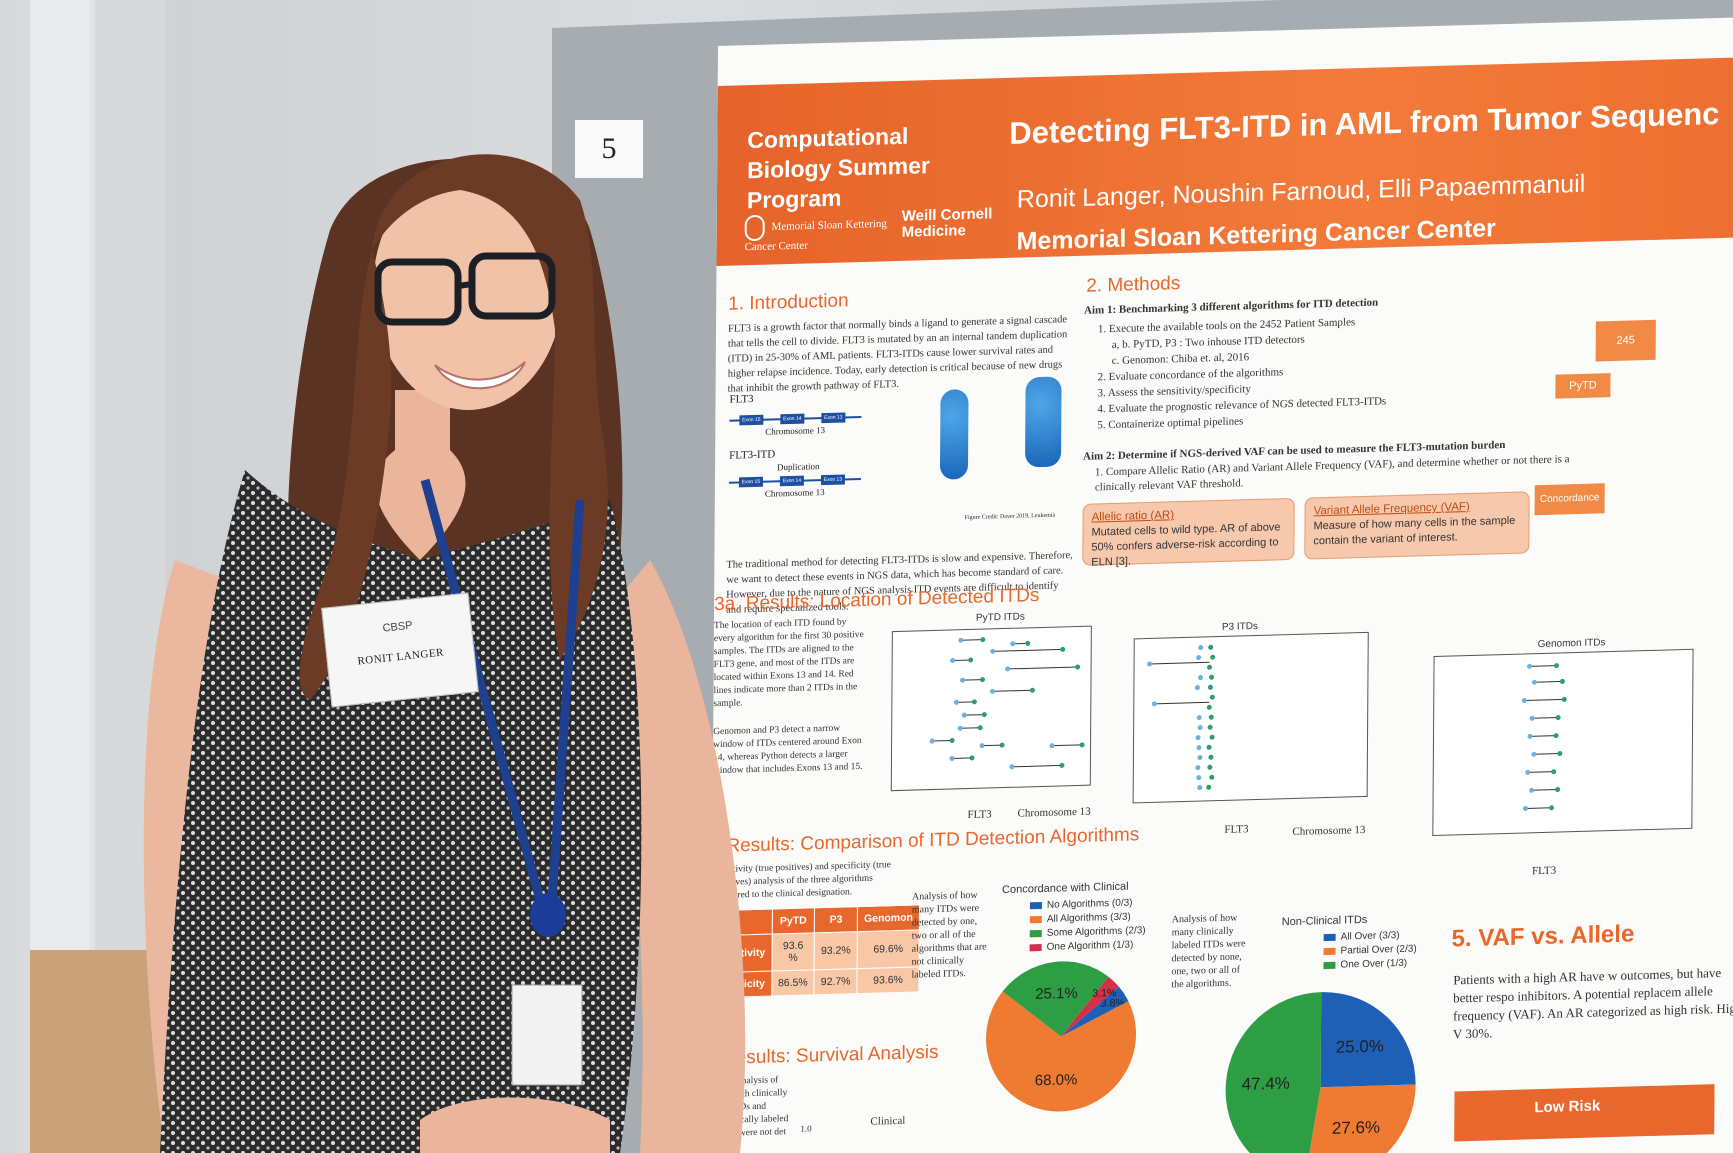 Image resolution: width=1733 pixels, height=1153 pixels. I want to click on gene-label-flt3: FLT3, so click(741, 399).